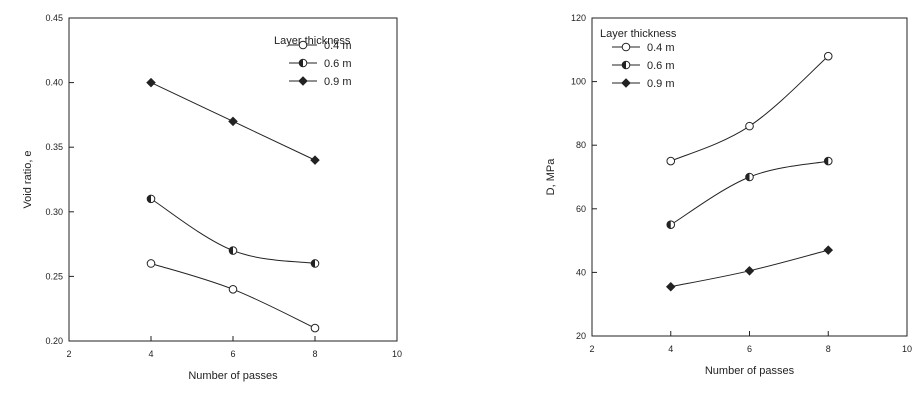 The width and height of the screenshot is (912, 397). I want to click on y-axis-title: Void ratio, e, so click(28, 179).